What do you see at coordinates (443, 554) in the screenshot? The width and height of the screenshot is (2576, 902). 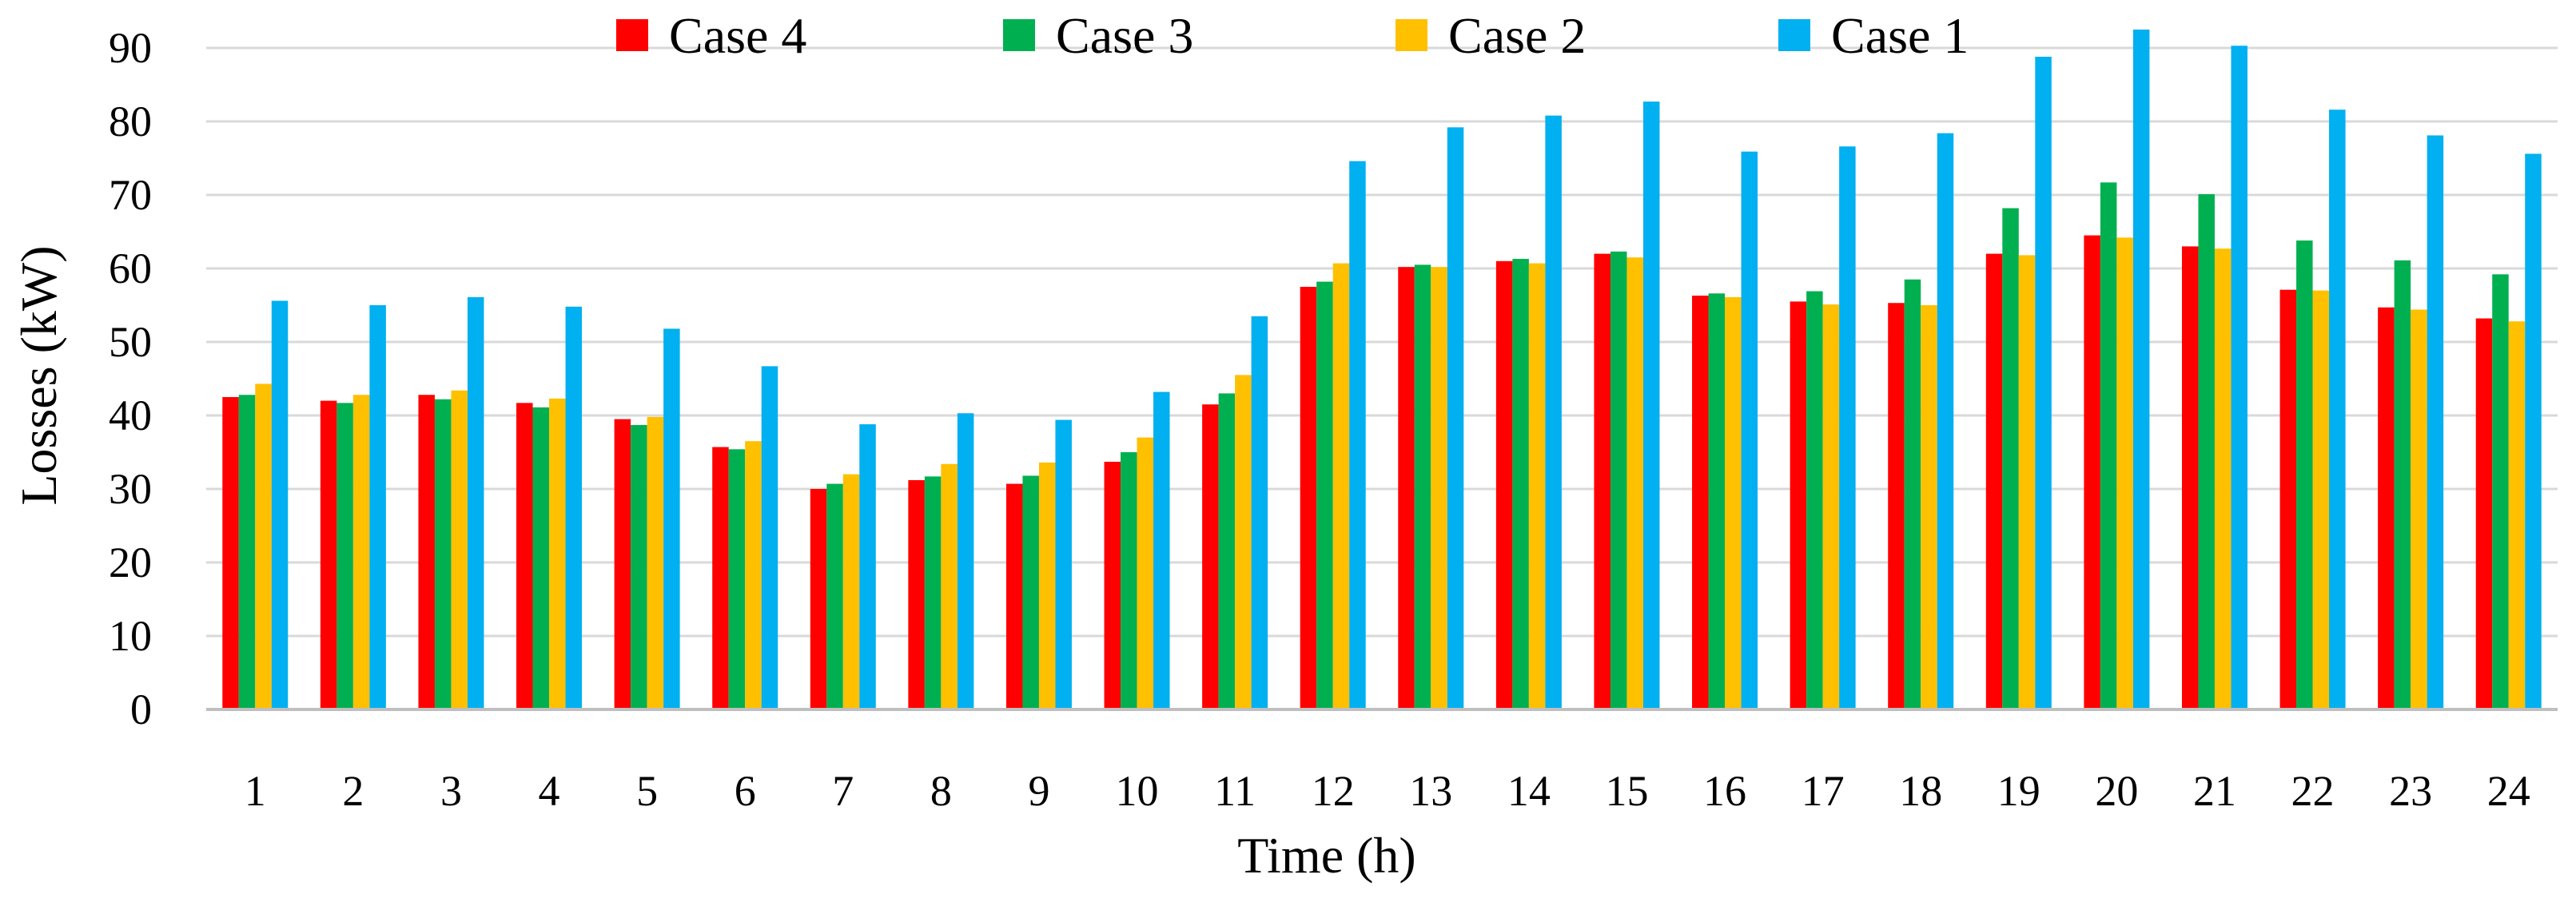 I see `bar-case-3-t3` at bounding box center [443, 554].